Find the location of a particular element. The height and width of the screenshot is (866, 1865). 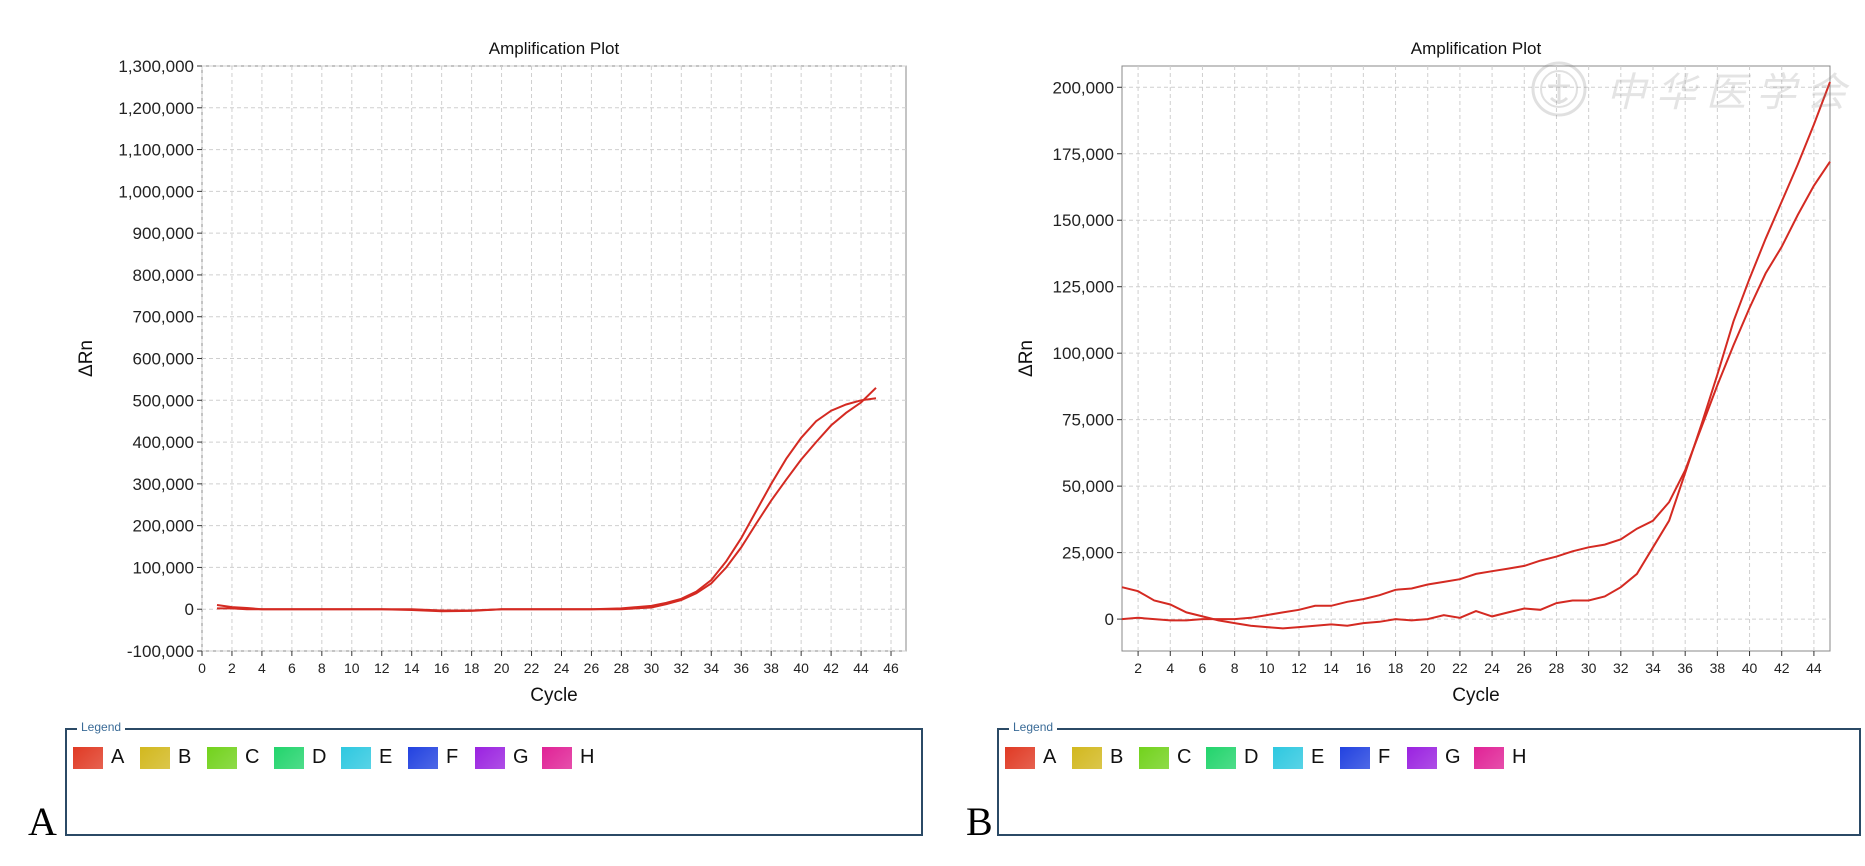

y-tick-label: 500,000 is located at coordinates (163, 400).